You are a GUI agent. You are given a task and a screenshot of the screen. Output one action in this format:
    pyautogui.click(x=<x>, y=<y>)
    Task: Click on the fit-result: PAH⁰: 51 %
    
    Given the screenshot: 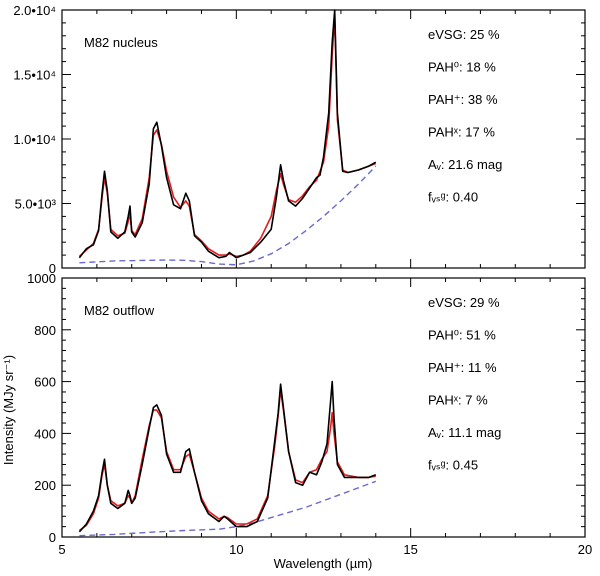 What is the action you would take?
    pyautogui.click(x=462, y=335)
    